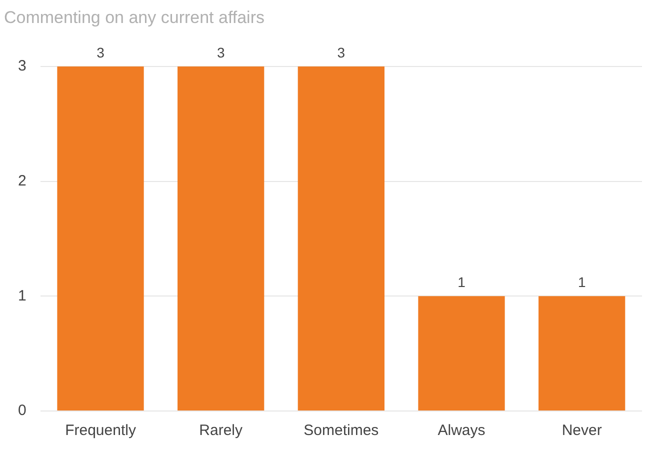  What do you see at coordinates (582, 431) in the screenshot?
I see `x-tick-label: Never` at bounding box center [582, 431].